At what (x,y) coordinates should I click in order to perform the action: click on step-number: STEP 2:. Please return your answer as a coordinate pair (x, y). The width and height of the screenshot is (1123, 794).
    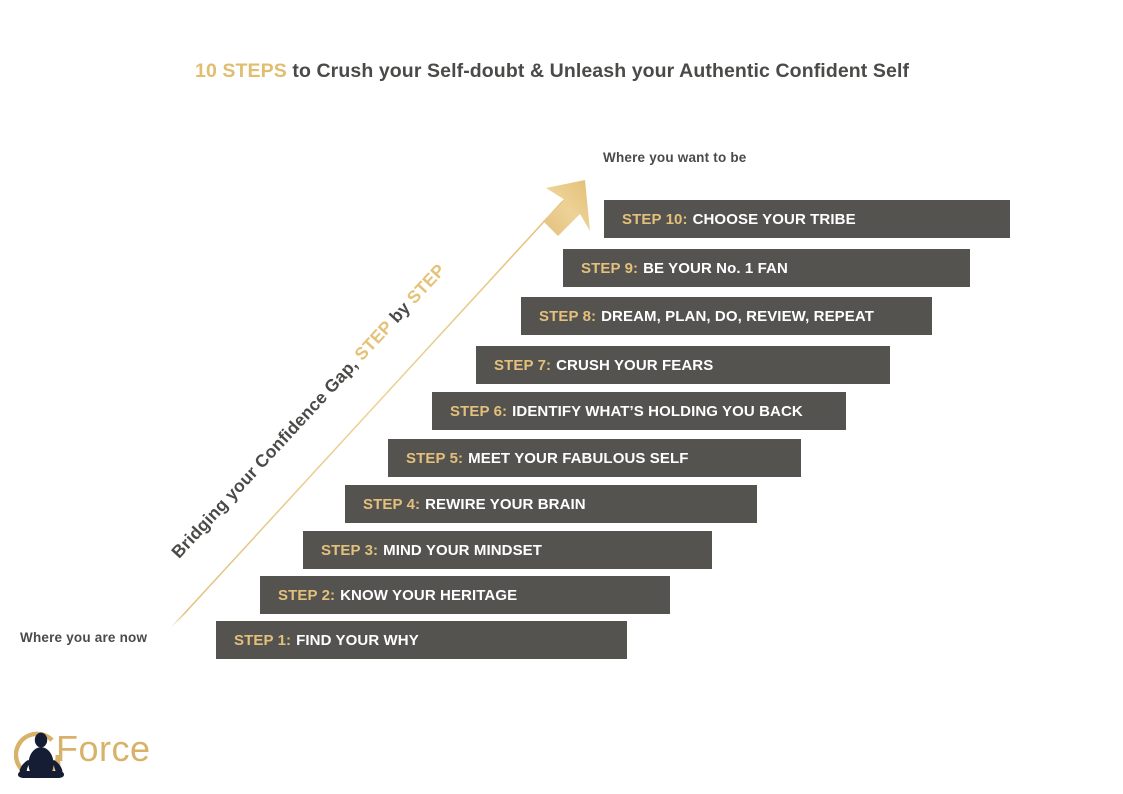
    Looking at the image, I should click on (307, 595).